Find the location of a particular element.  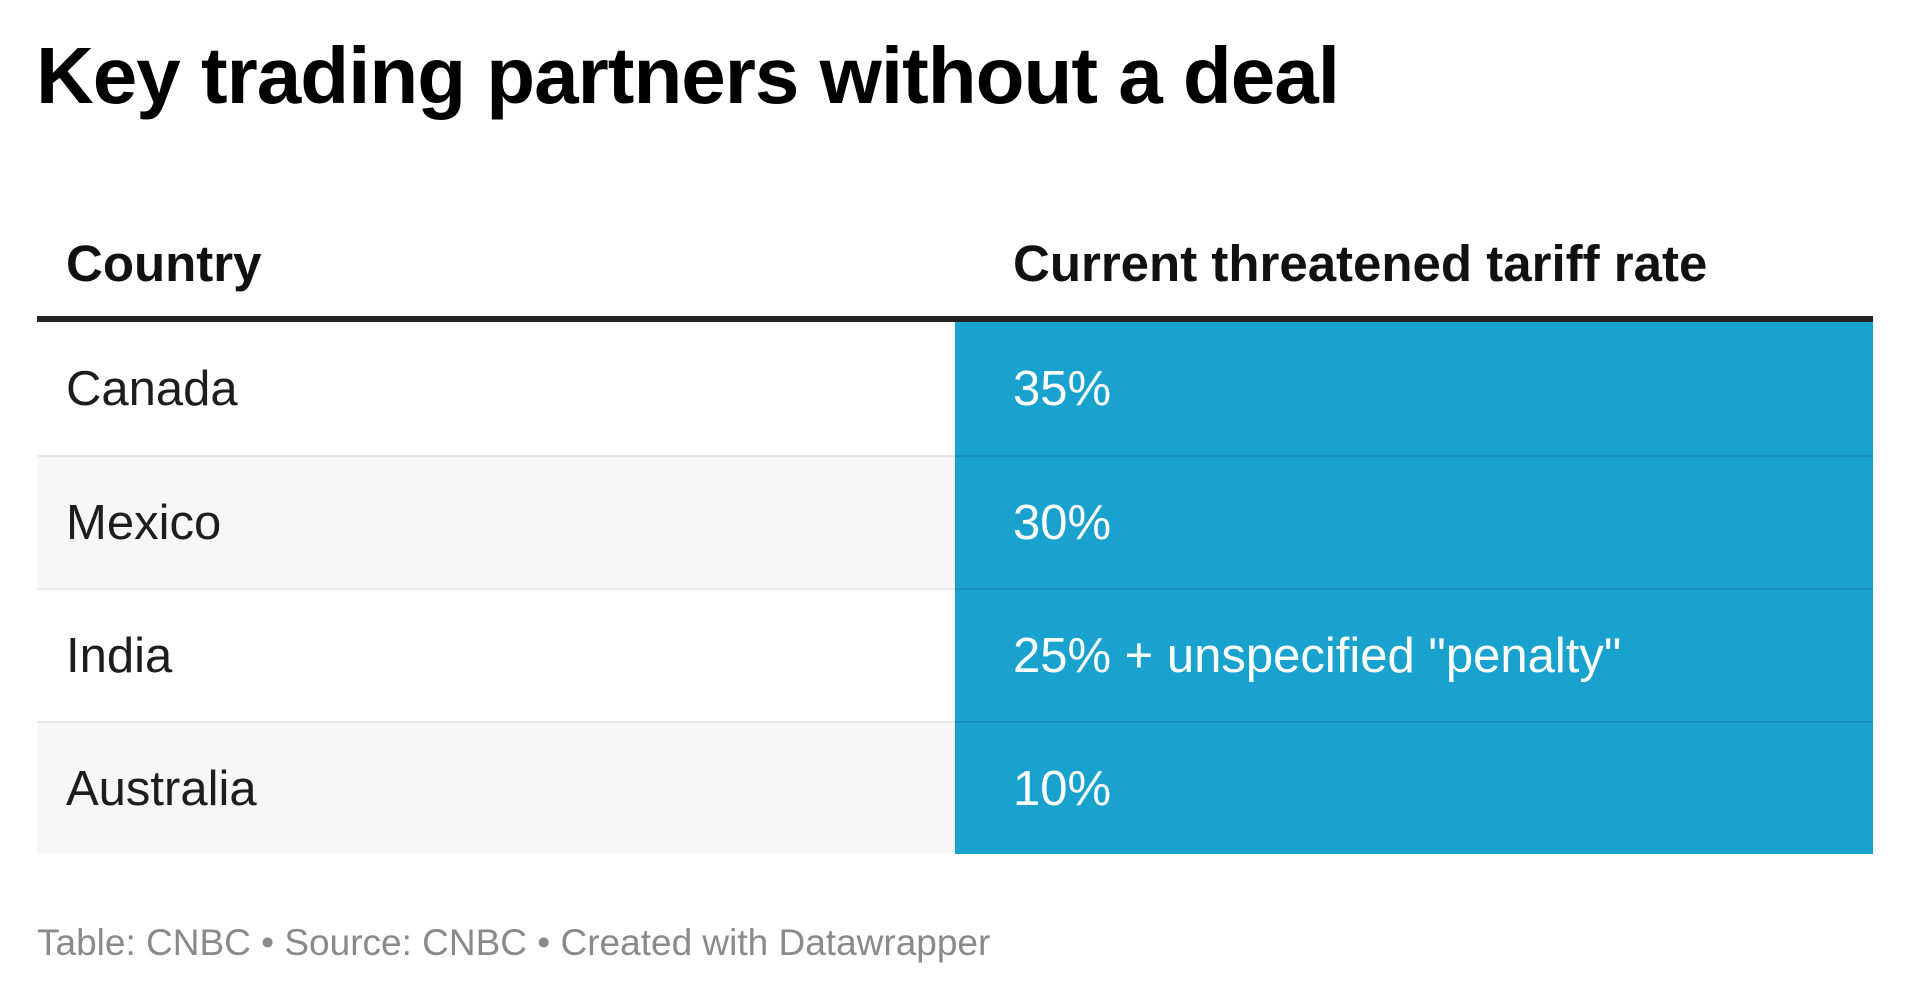

tariff-cell: 25% + unspecified "penalty" is located at coordinates (1414, 654).